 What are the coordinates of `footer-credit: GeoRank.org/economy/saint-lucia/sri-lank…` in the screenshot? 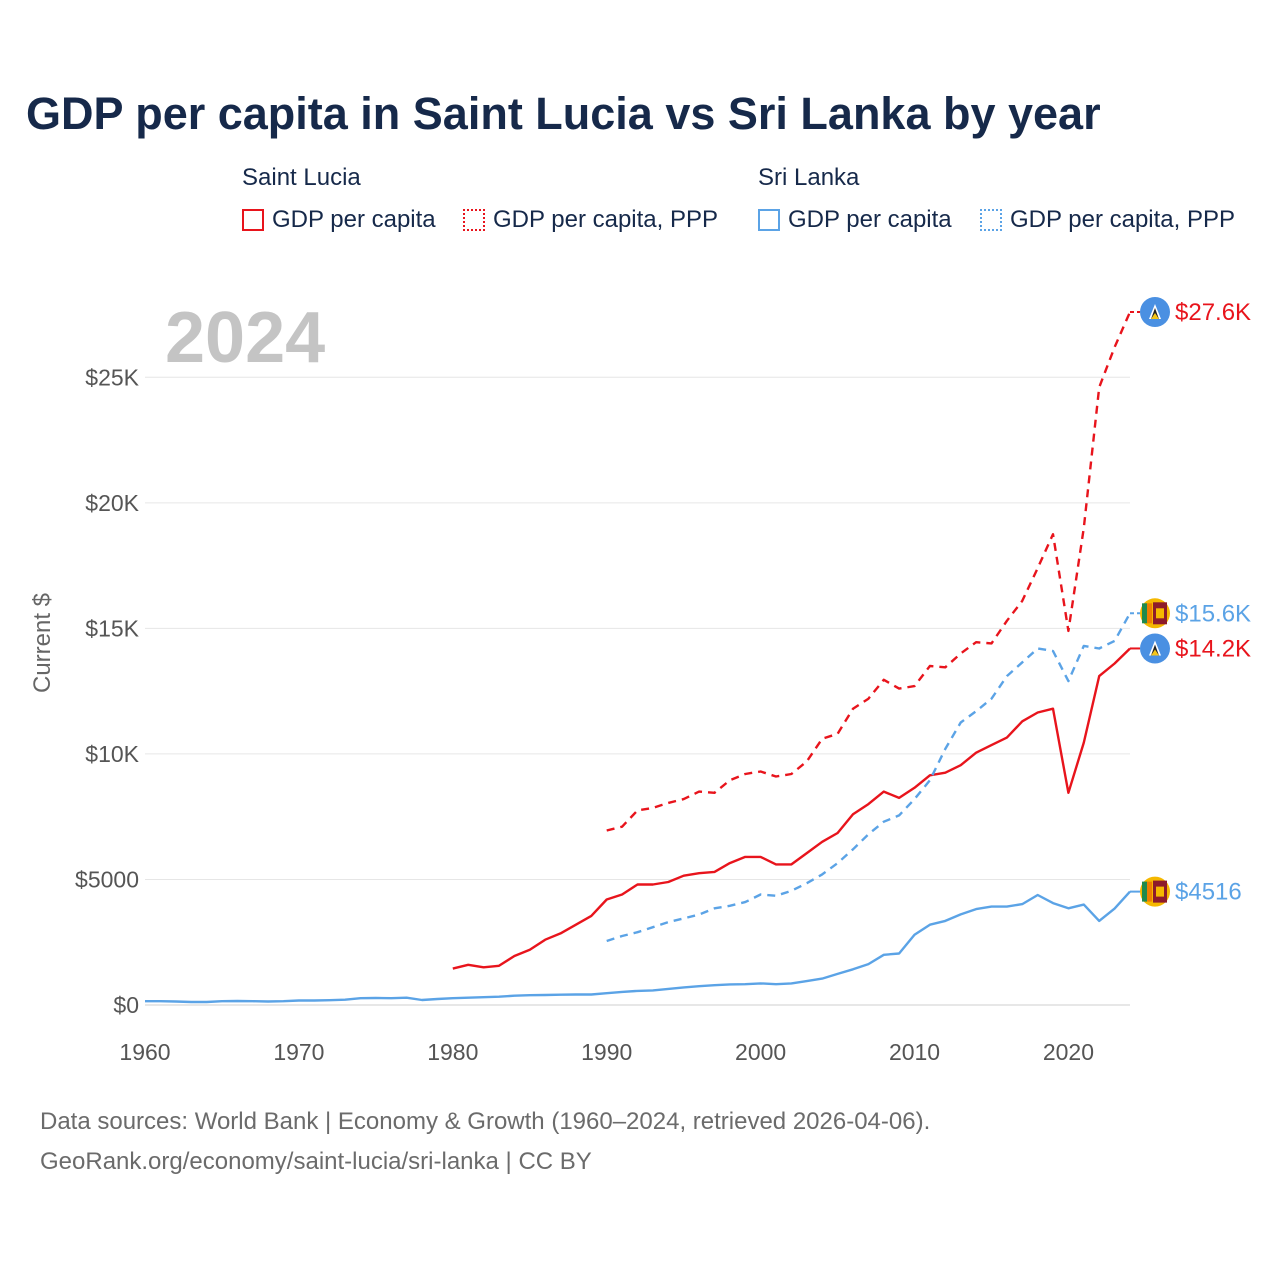 It's located at (316, 1161).